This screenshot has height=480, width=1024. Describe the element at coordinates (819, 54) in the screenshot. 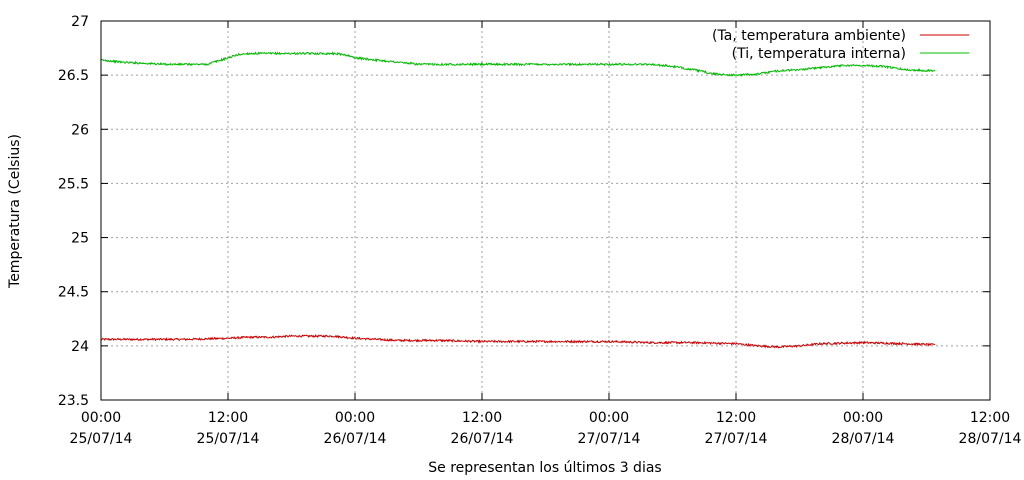

I see `legend-label: (Ti, temperatura interna)` at that location.